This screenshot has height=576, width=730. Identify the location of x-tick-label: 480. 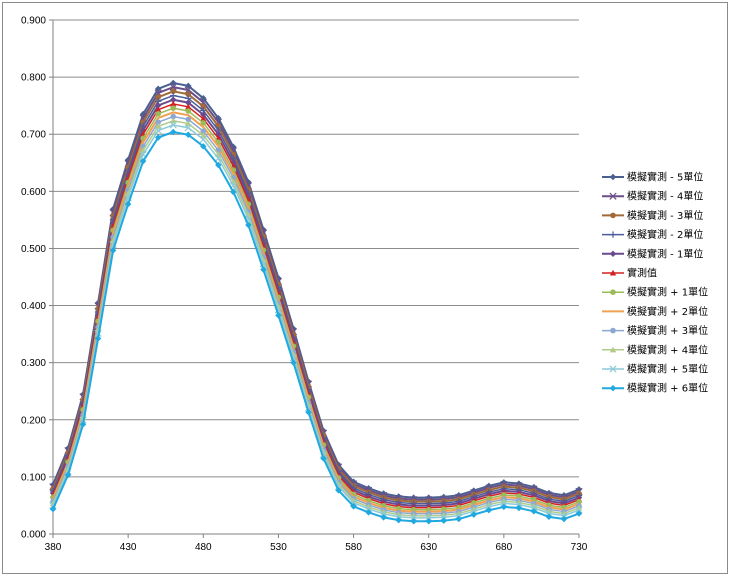
(203, 547).